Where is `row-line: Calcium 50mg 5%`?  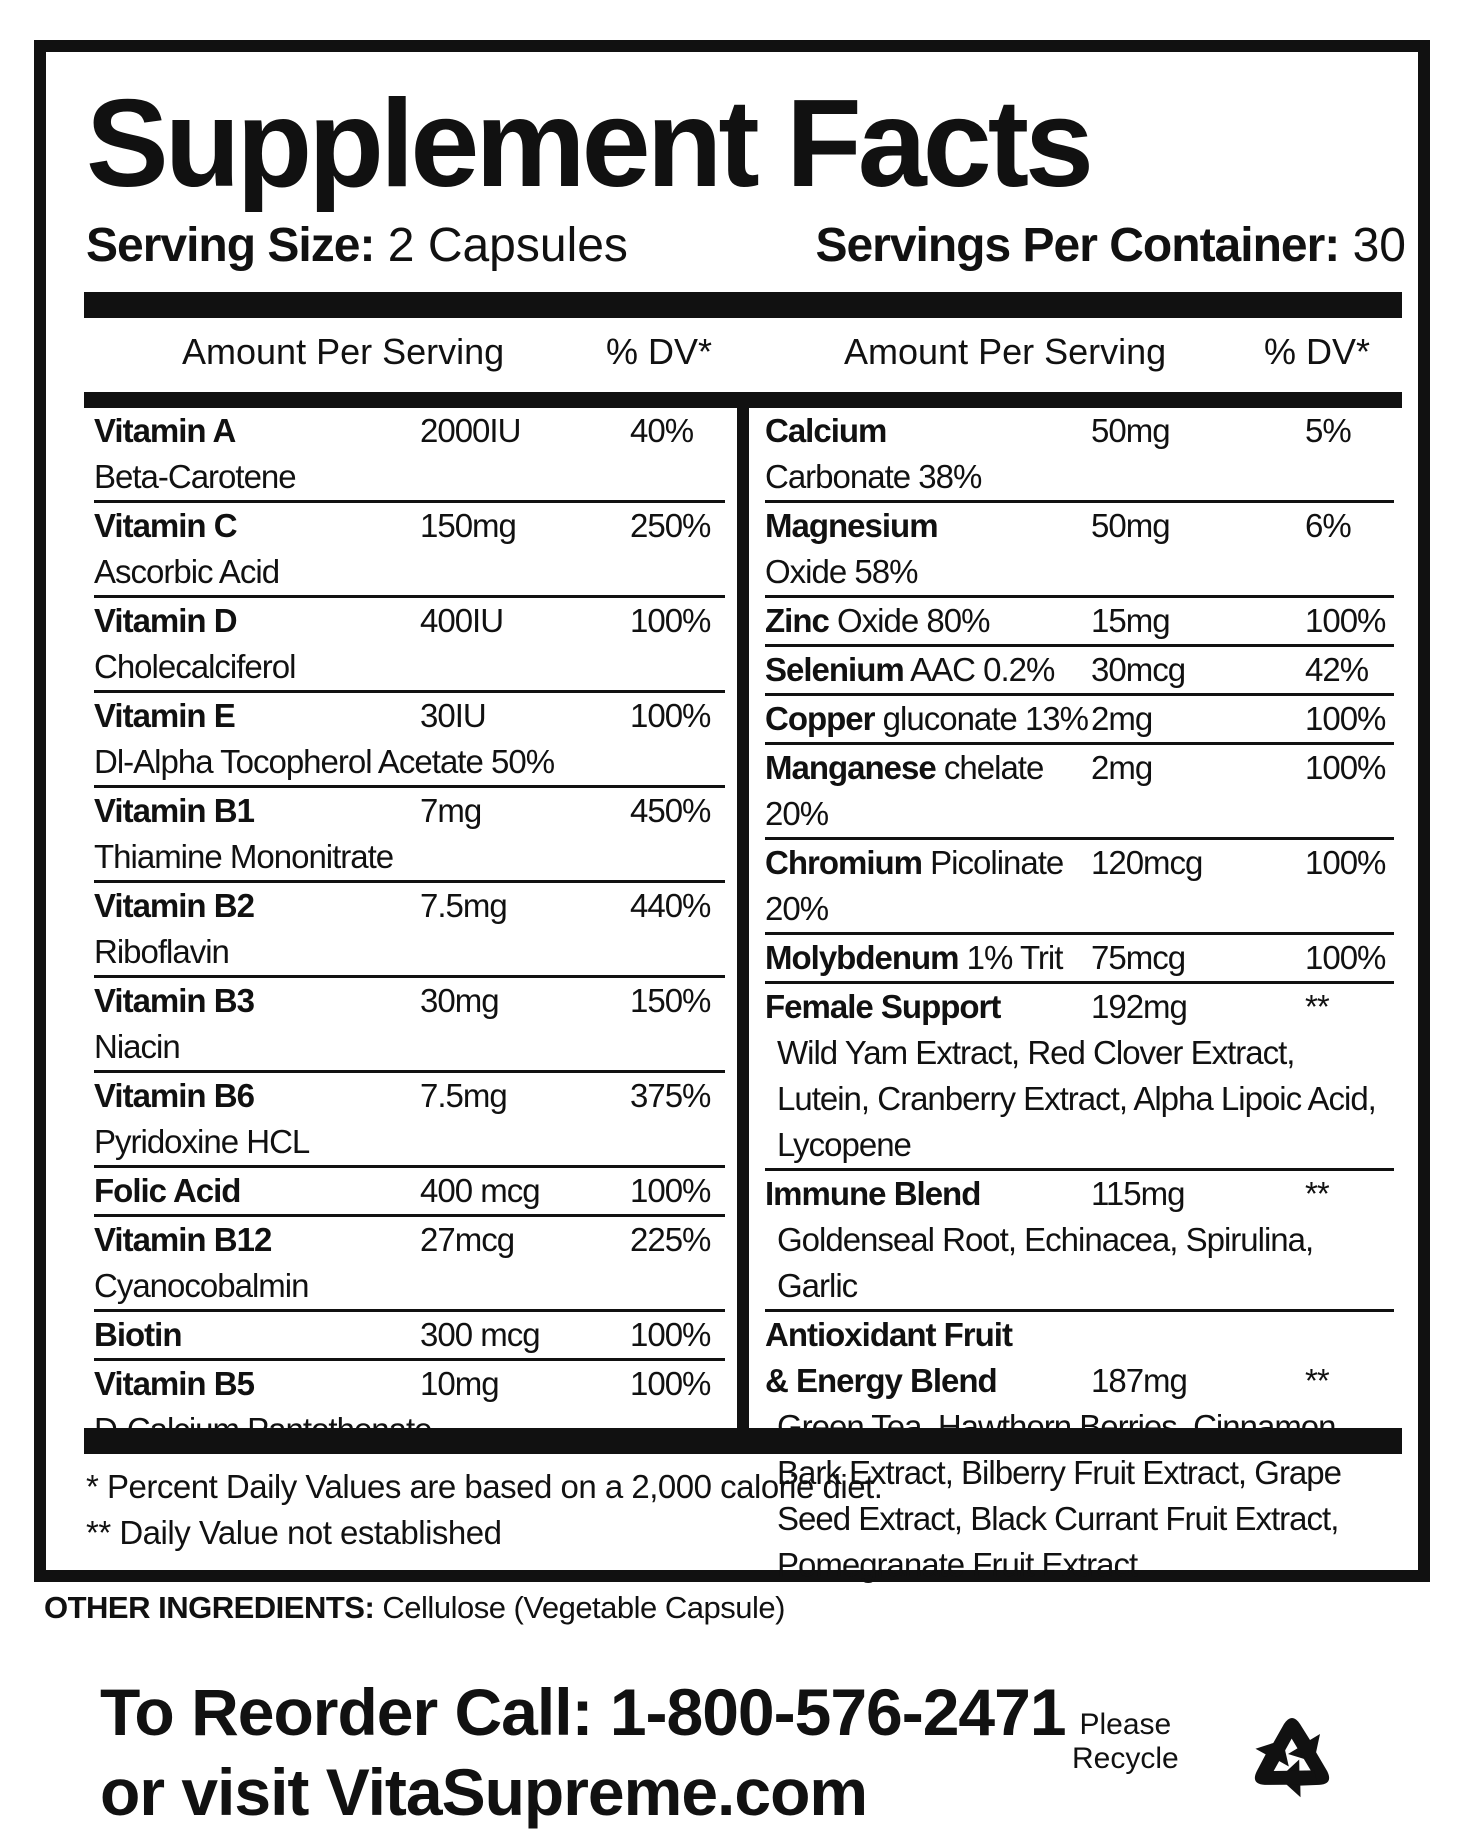
row-line: Calcium 50mg 5% is located at coordinates (1079, 431).